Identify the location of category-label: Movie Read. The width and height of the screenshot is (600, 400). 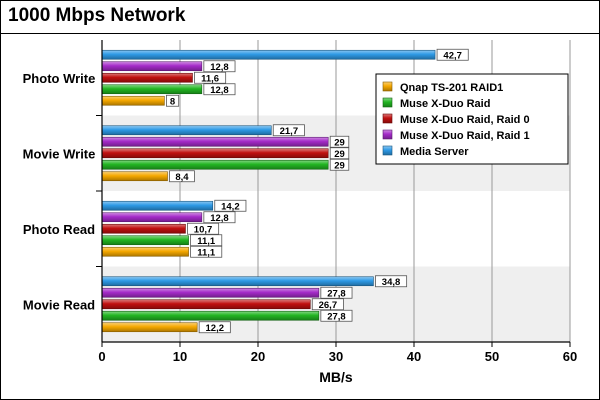
(59, 304).